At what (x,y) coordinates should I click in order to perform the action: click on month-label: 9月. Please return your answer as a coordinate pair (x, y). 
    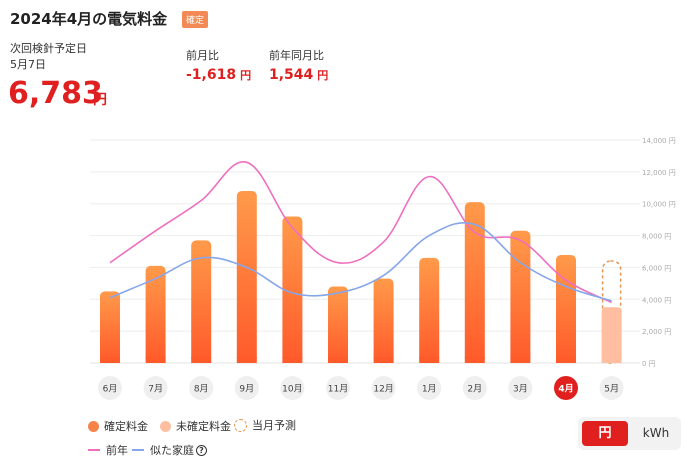
    Looking at the image, I should click on (246, 389).